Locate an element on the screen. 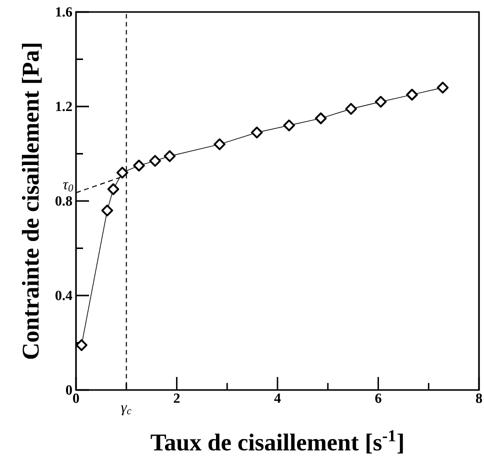  x-tick-label: 2 is located at coordinates (177, 398).